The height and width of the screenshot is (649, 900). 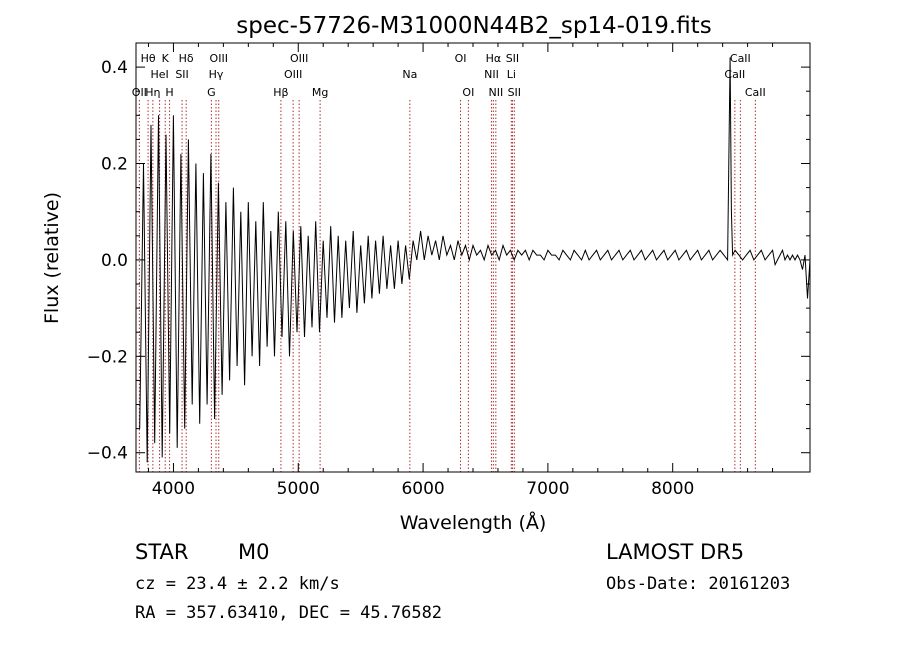 I want to click on line-label: Mg, so click(x=320, y=92).